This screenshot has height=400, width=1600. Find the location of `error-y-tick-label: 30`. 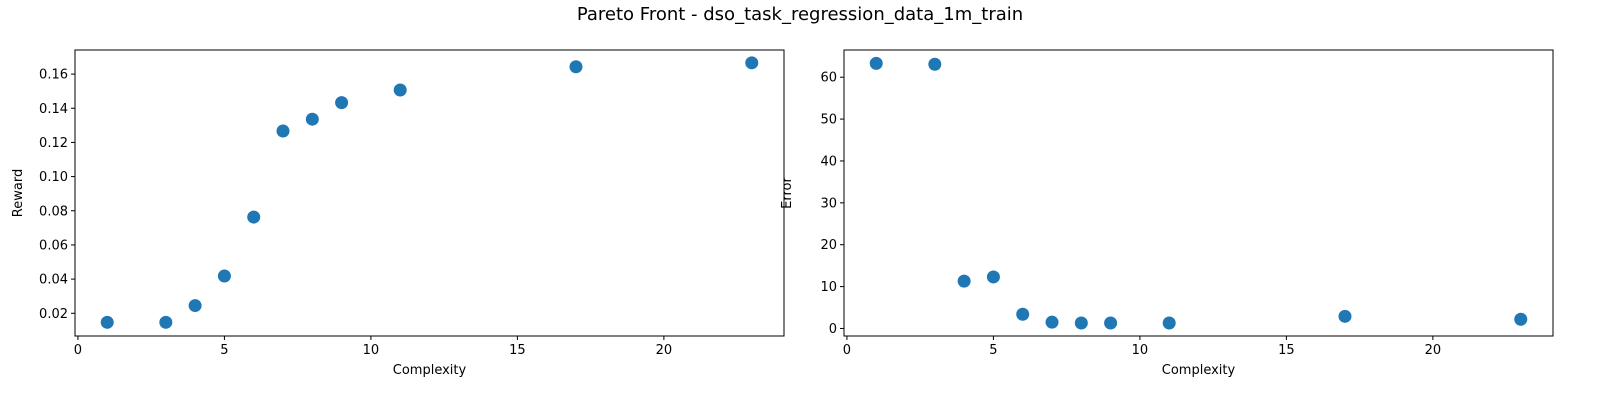

error-y-tick-label: 30 is located at coordinates (828, 203).